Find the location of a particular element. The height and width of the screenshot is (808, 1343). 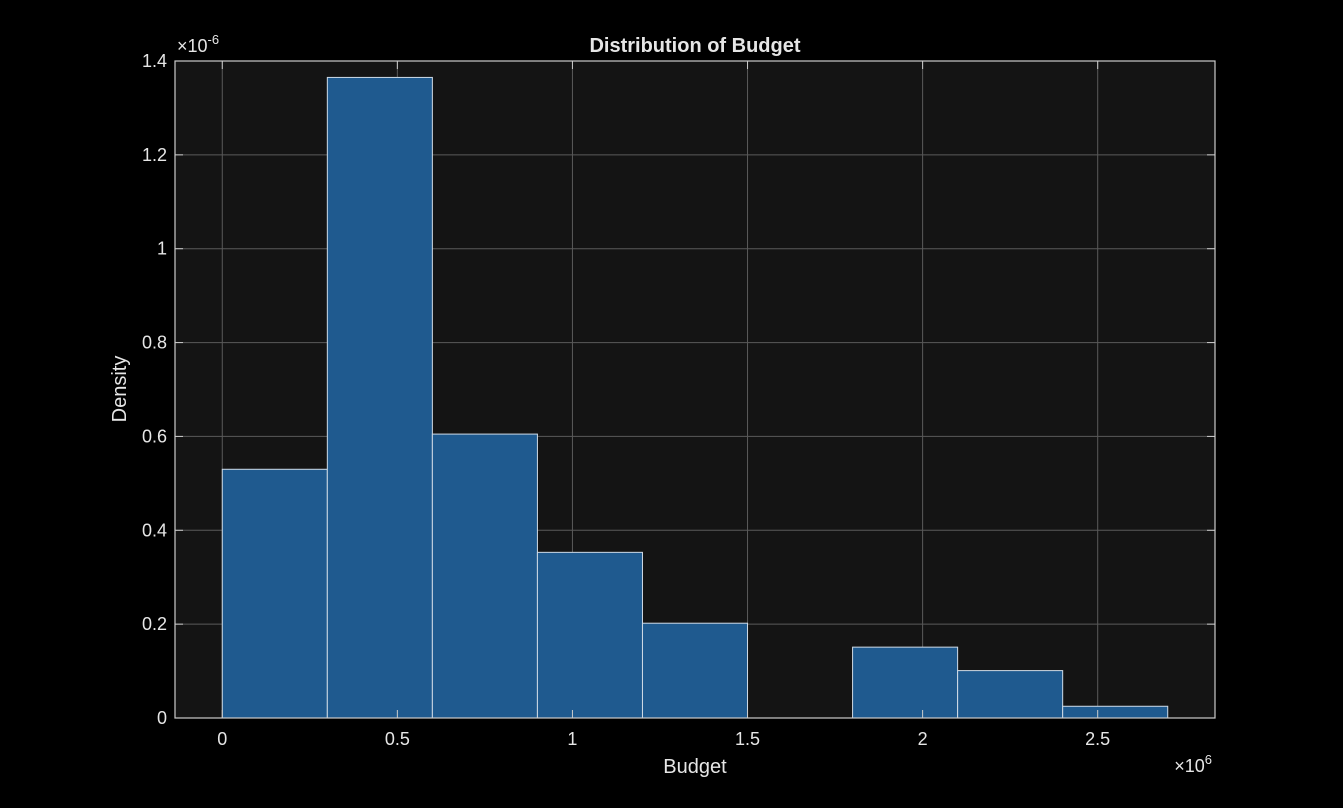

x-tick-label: 0.5 is located at coordinates (397, 739).